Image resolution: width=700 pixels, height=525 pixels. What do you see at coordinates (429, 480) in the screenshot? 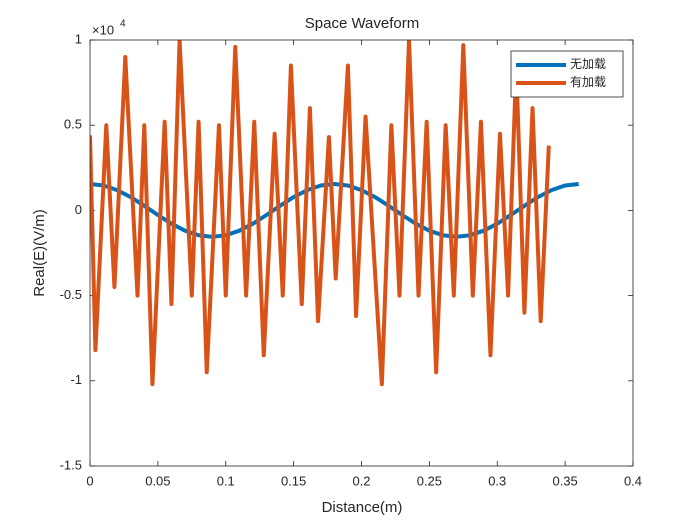
I see `x-tick-label: 0.25` at bounding box center [429, 480].